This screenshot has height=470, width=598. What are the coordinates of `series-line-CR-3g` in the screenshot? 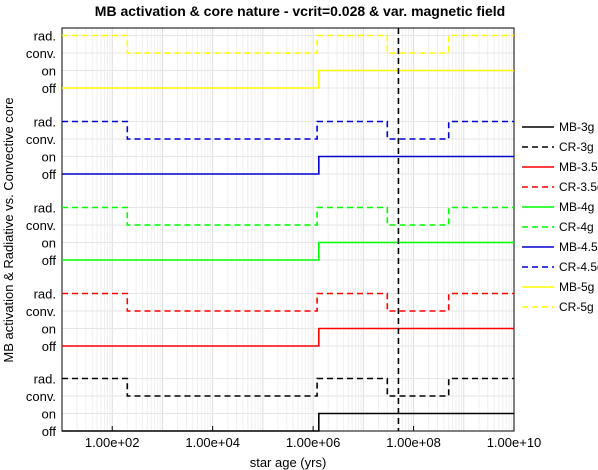 It's located at (288, 387).